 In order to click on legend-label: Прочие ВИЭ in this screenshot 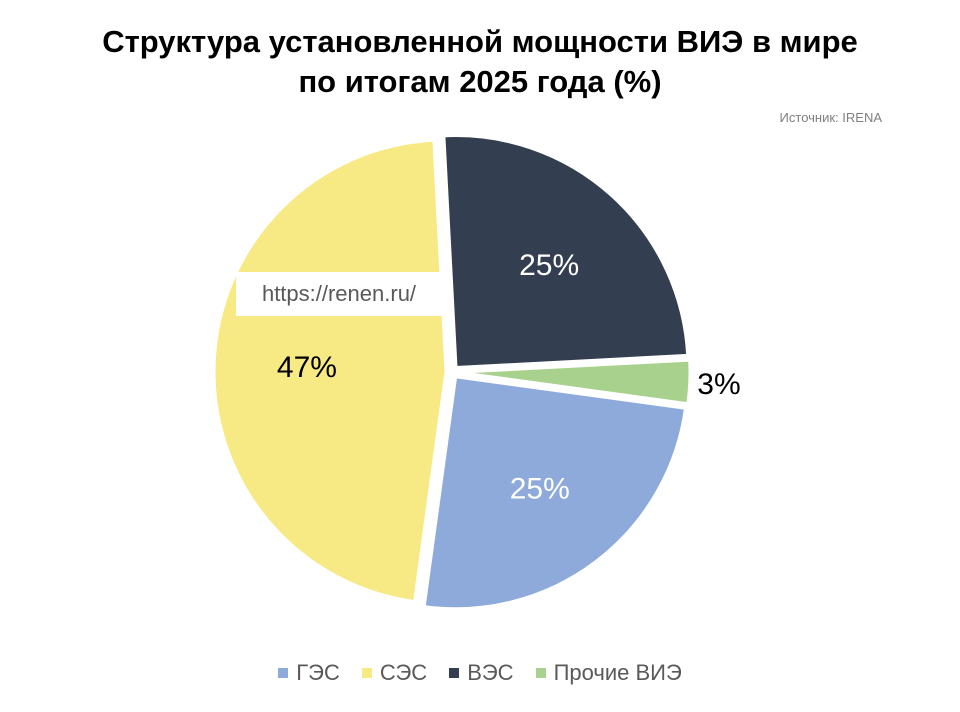, I will do `click(617, 672)`.